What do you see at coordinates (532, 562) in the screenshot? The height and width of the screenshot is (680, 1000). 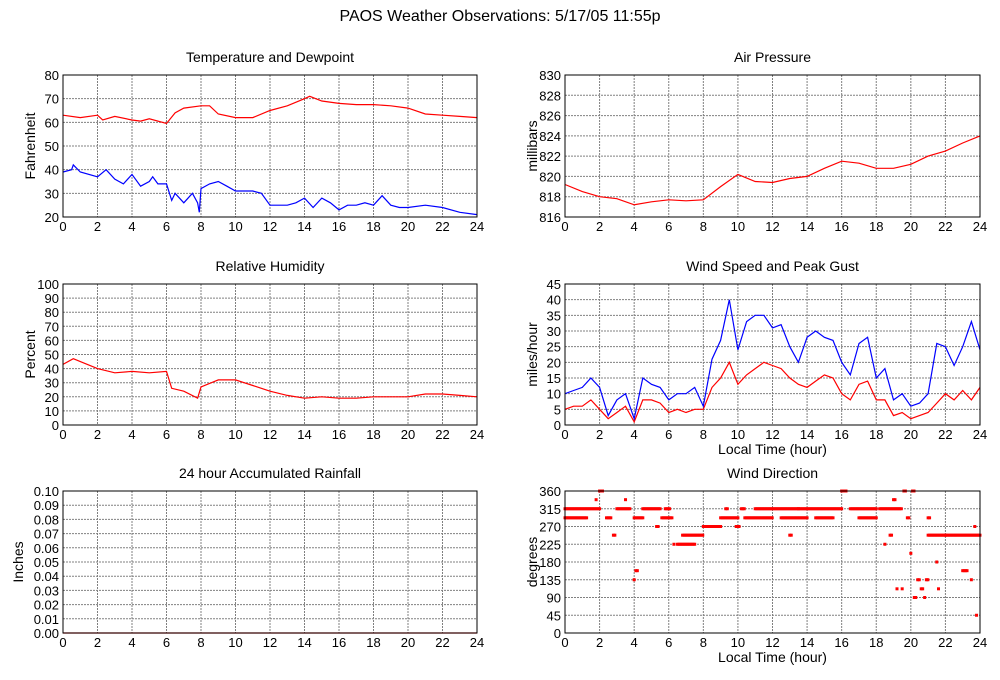 I see `y-axis-label: degrees` at bounding box center [532, 562].